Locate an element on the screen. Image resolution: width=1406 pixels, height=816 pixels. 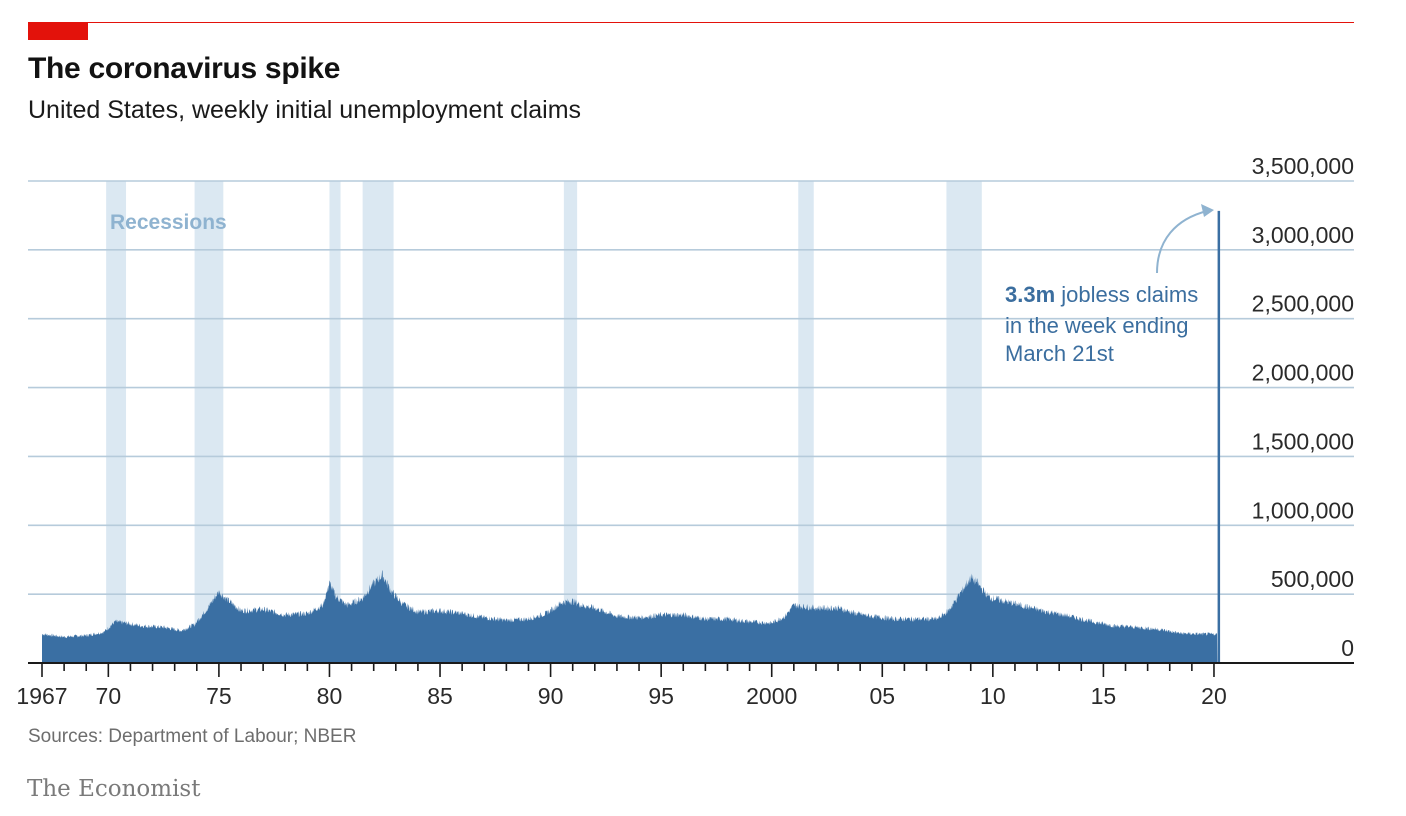
y-tick-label: 500,000 is located at coordinates (1312, 579).